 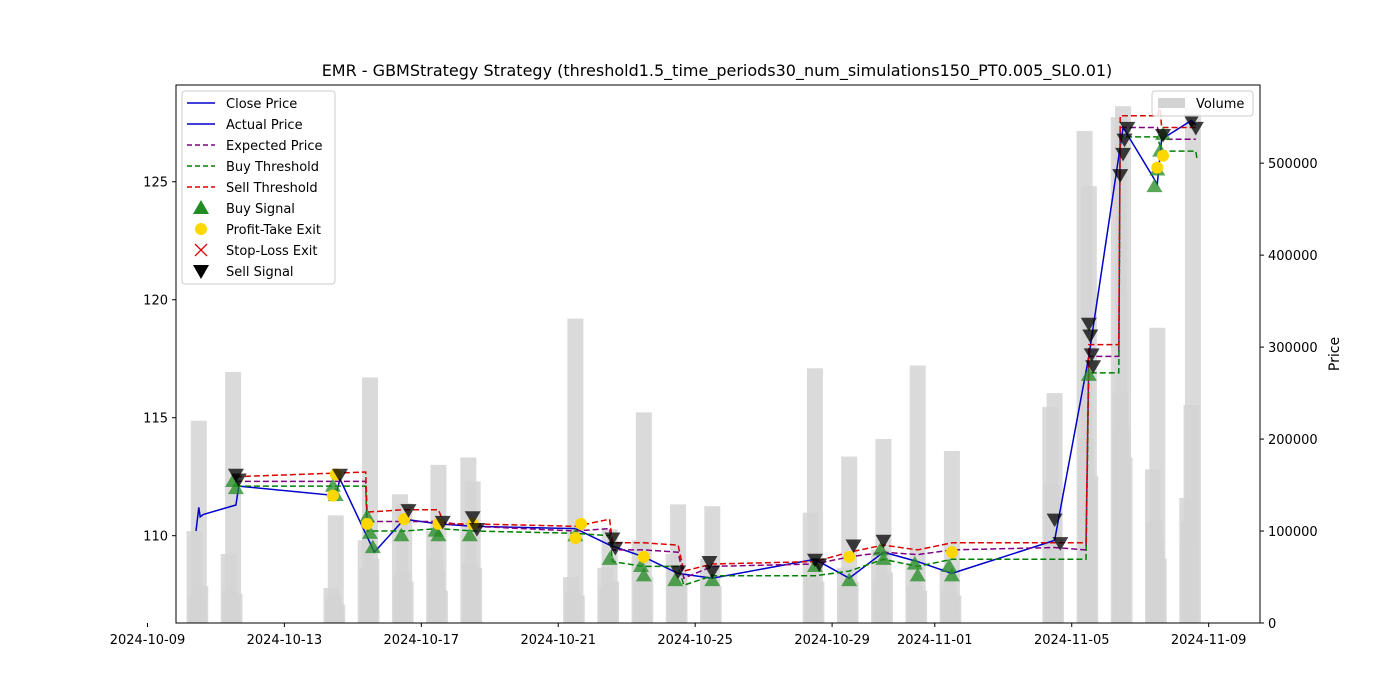 I want to click on legend-label-expected-price: Expected Price, so click(x=274, y=146).